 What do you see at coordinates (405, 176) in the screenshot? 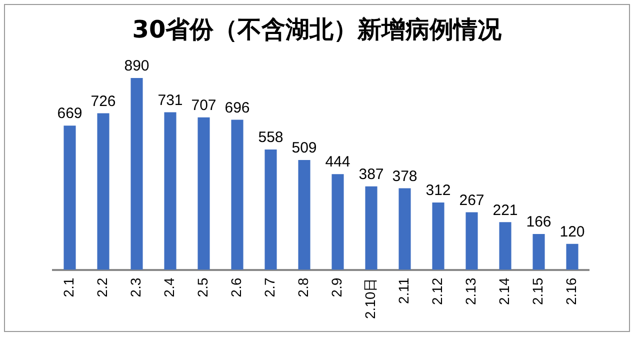
I see `data-label: 378` at bounding box center [405, 176].